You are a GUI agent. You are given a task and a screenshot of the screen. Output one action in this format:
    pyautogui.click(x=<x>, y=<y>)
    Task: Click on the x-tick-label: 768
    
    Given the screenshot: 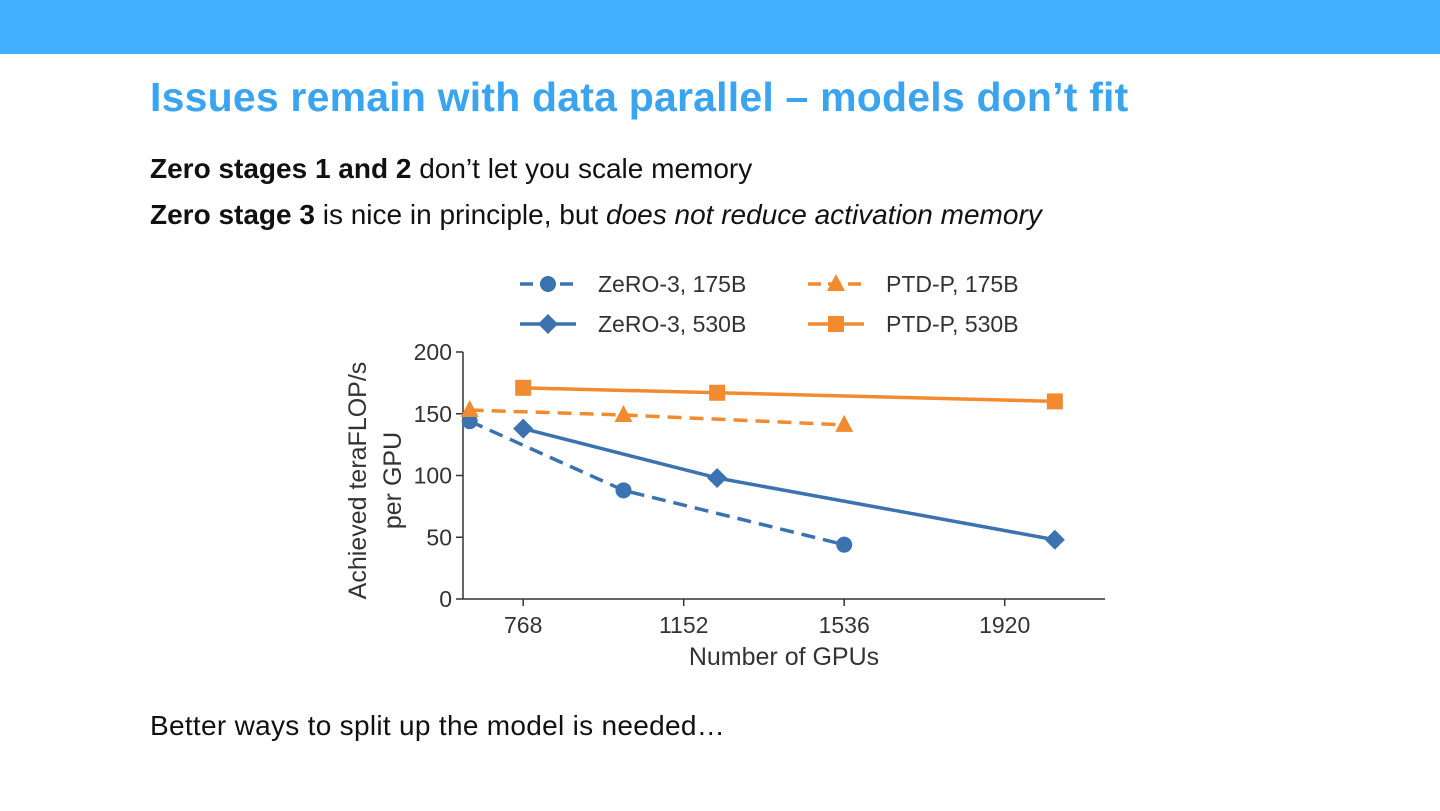 What is the action you would take?
    pyautogui.click(x=523, y=625)
    